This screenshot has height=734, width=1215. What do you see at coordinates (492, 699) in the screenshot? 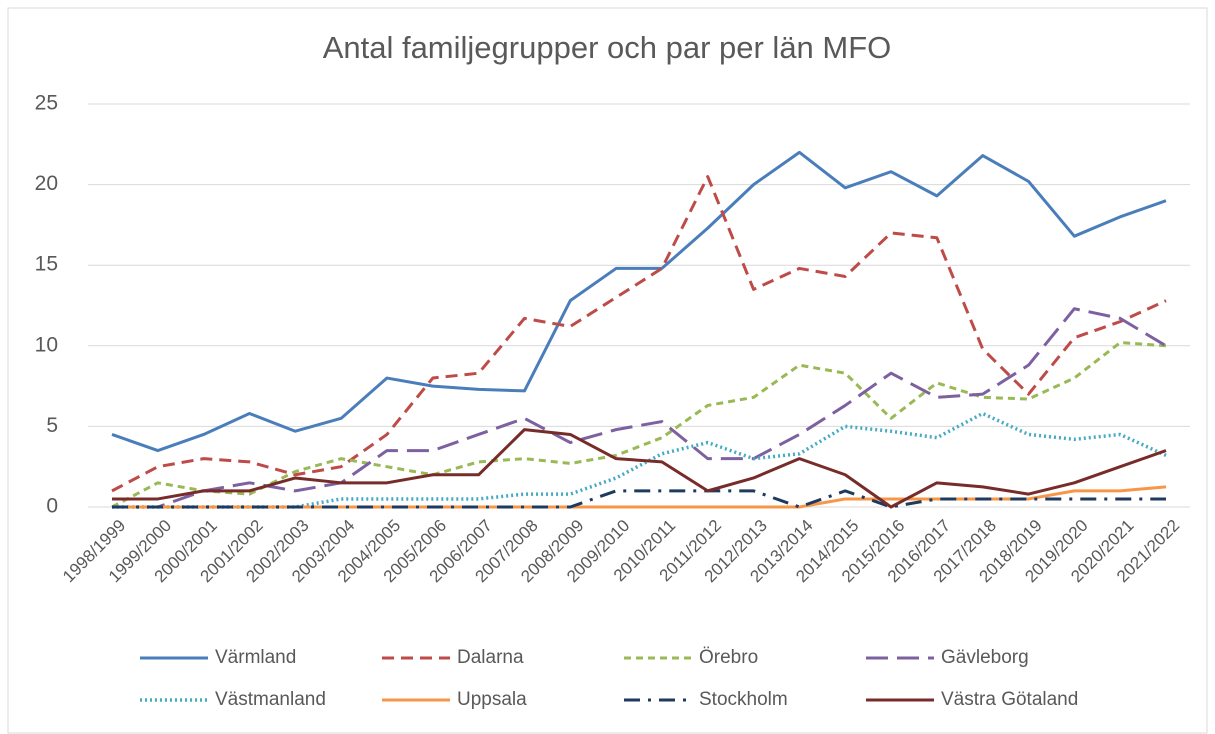
I see `legend-label: Uppsala` at bounding box center [492, 699].